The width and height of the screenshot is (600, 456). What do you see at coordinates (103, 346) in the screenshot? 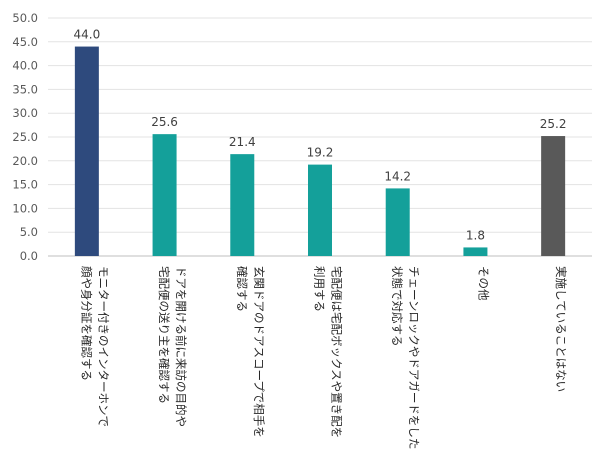
I see `category-label-line: モニター付きのインターホンで` at bounding box center [103, 346].